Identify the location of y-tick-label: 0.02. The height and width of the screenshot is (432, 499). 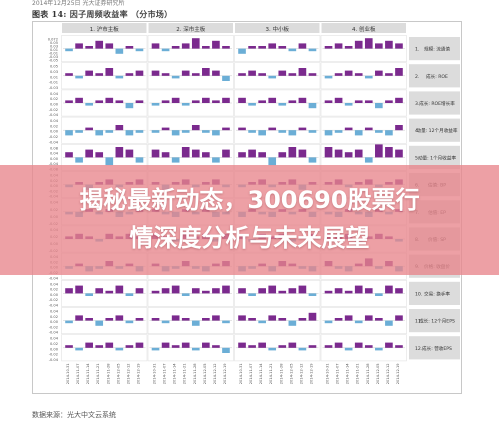
(54, 99).